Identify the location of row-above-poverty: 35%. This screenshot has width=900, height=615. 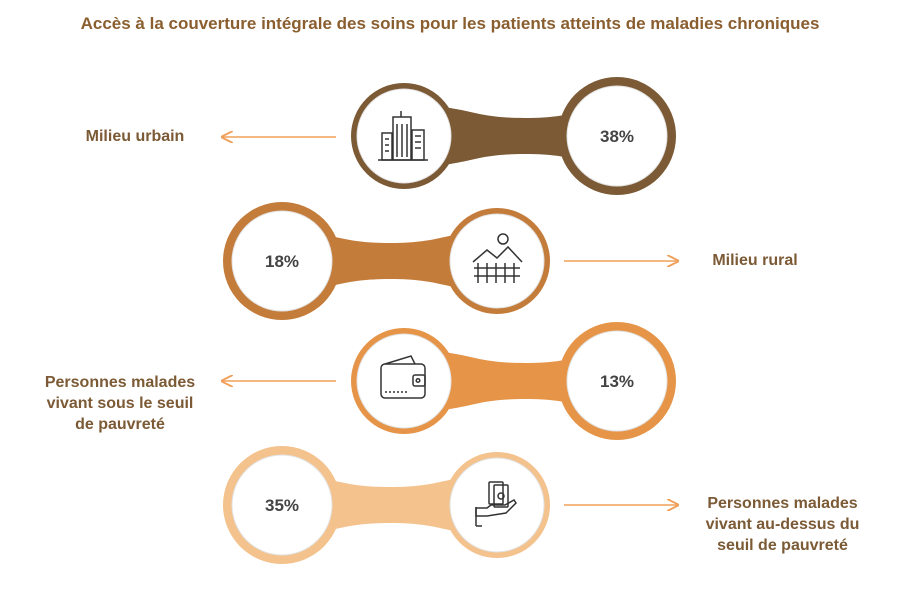
(450, 505).